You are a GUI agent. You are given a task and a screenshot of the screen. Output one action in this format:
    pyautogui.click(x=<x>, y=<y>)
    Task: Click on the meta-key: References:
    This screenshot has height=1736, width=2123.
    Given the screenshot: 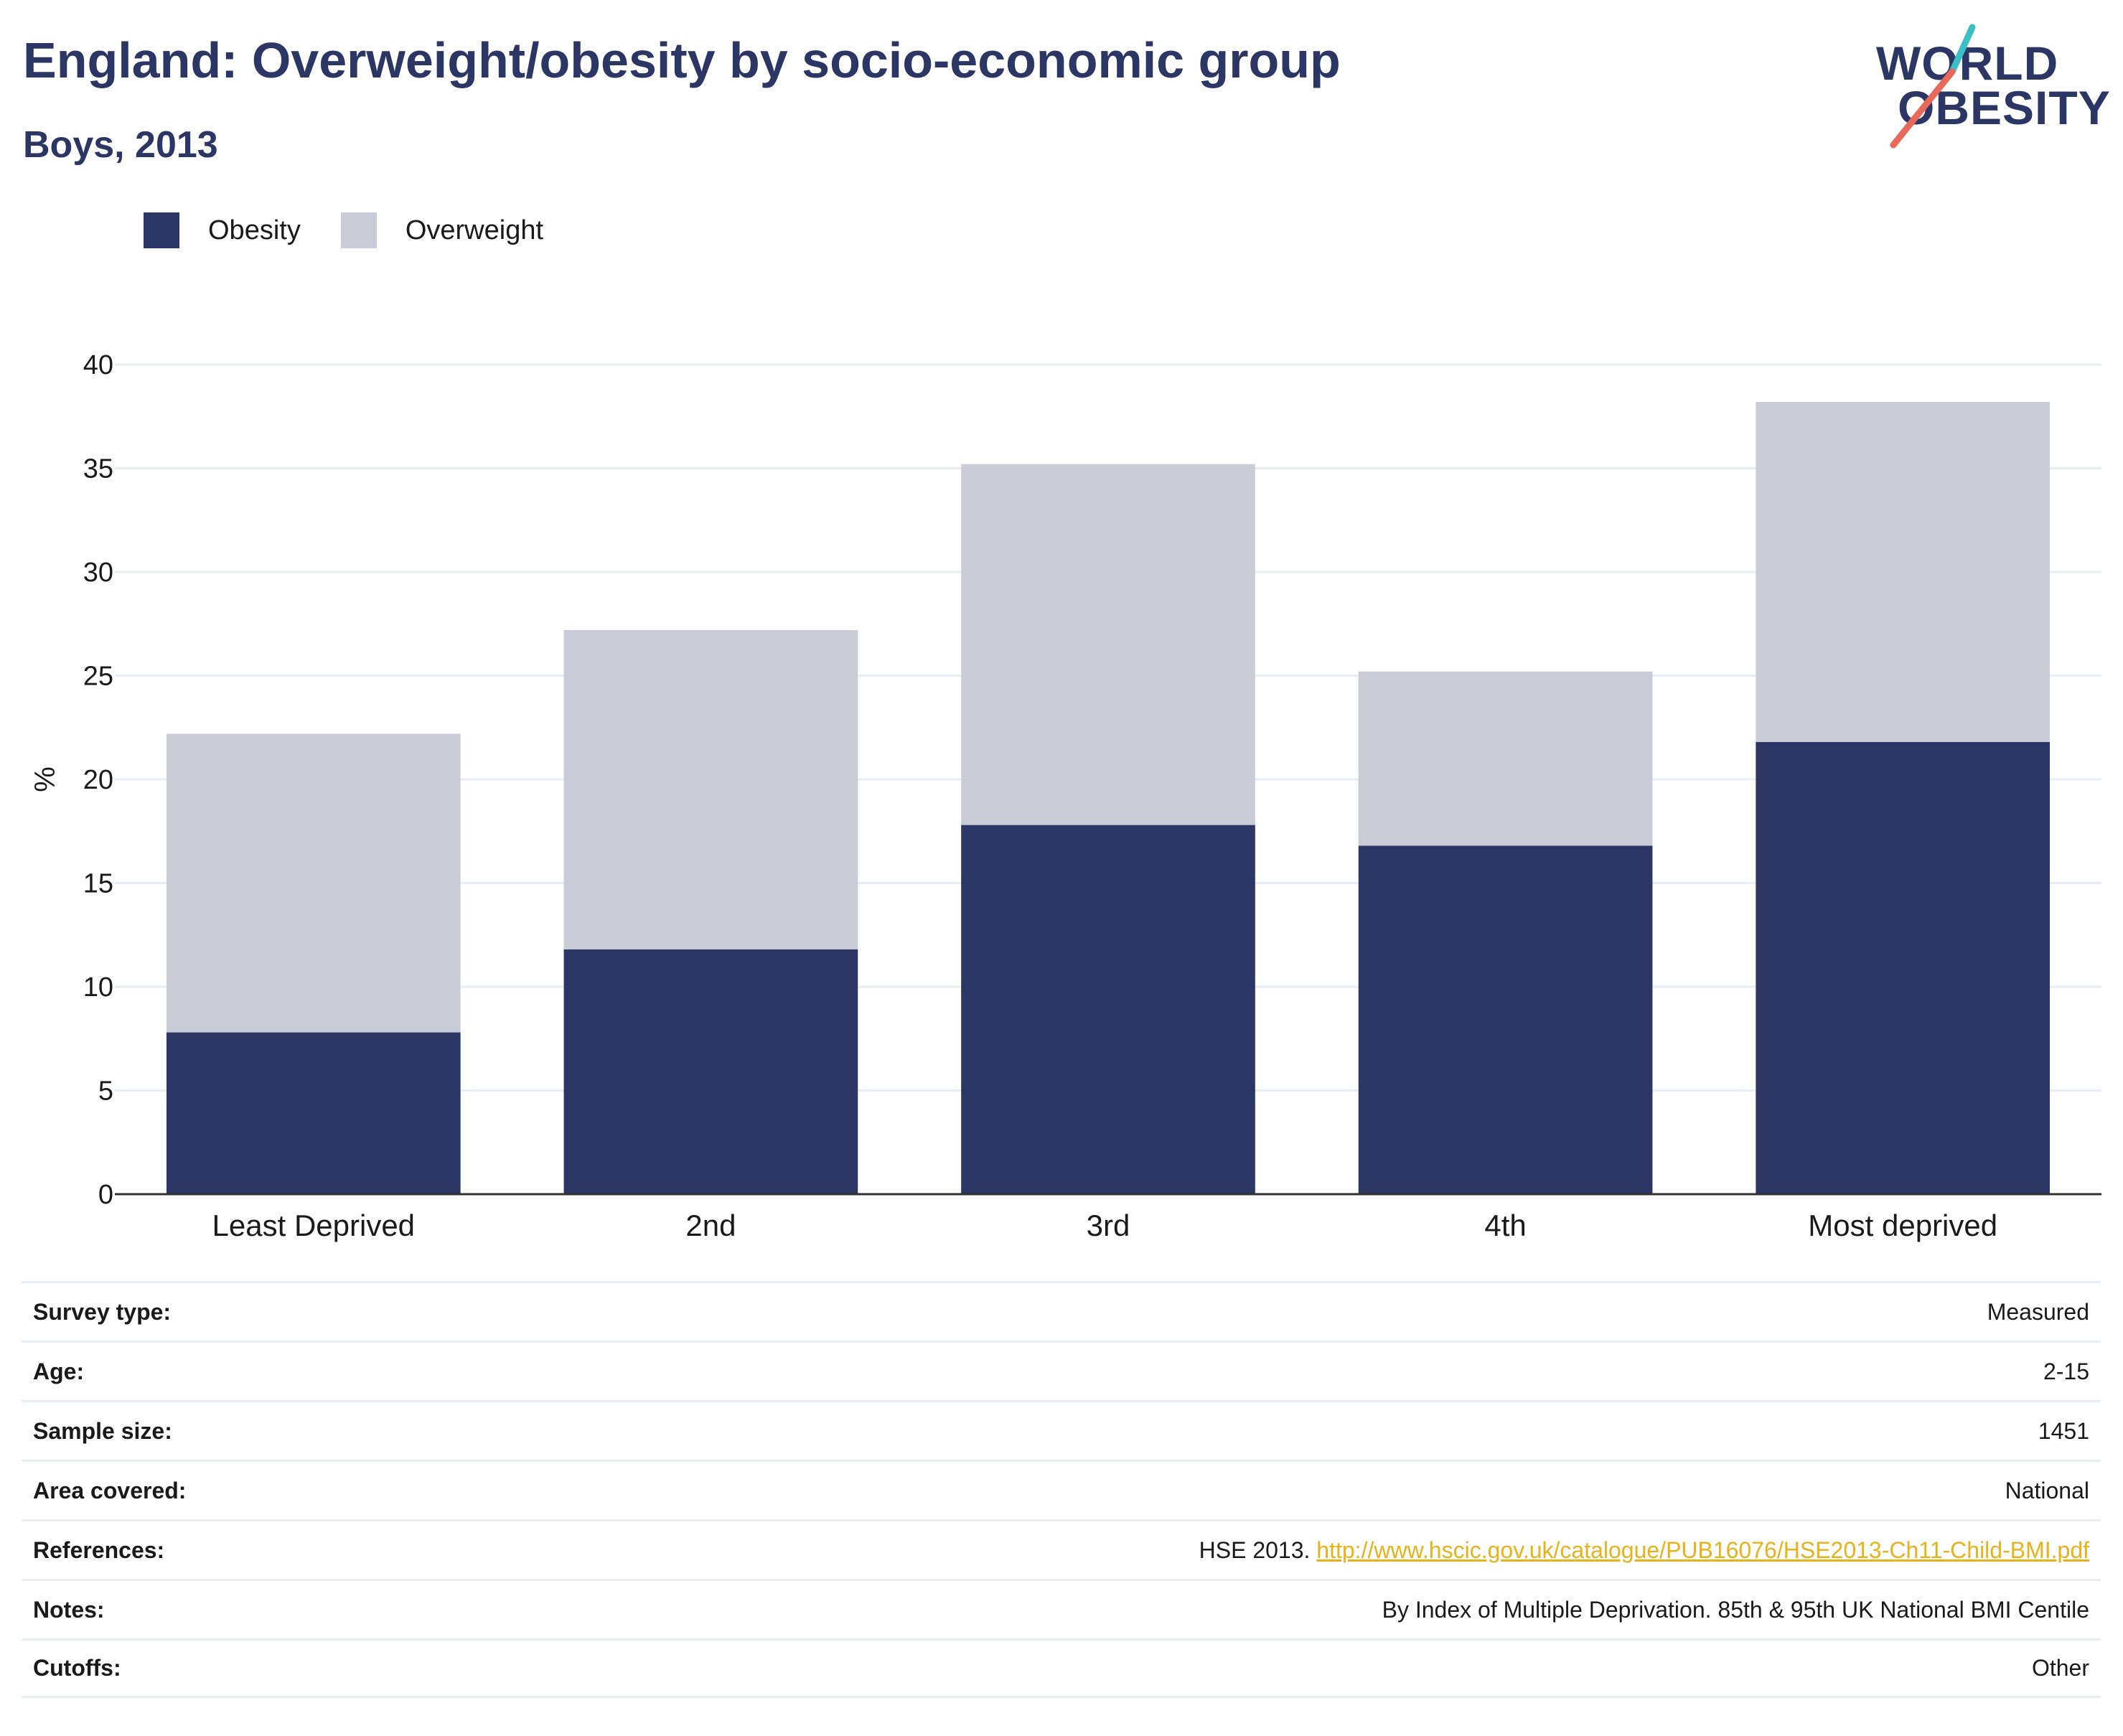 What is the action you would take?
    pyautogui.click(x=99, y=1549)
    